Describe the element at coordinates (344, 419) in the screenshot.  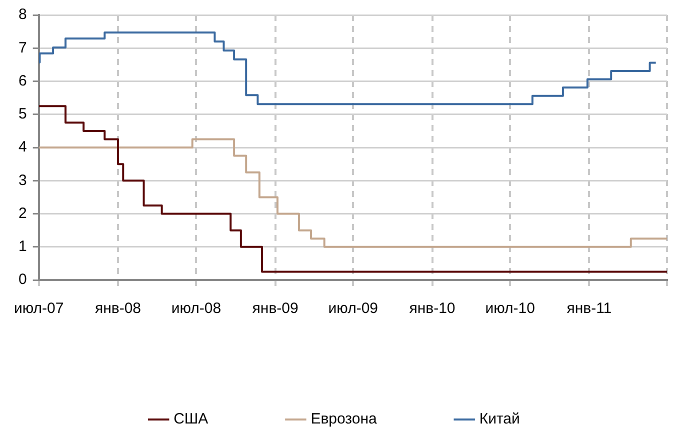
I see `legend-label: Еврозона` at that location.